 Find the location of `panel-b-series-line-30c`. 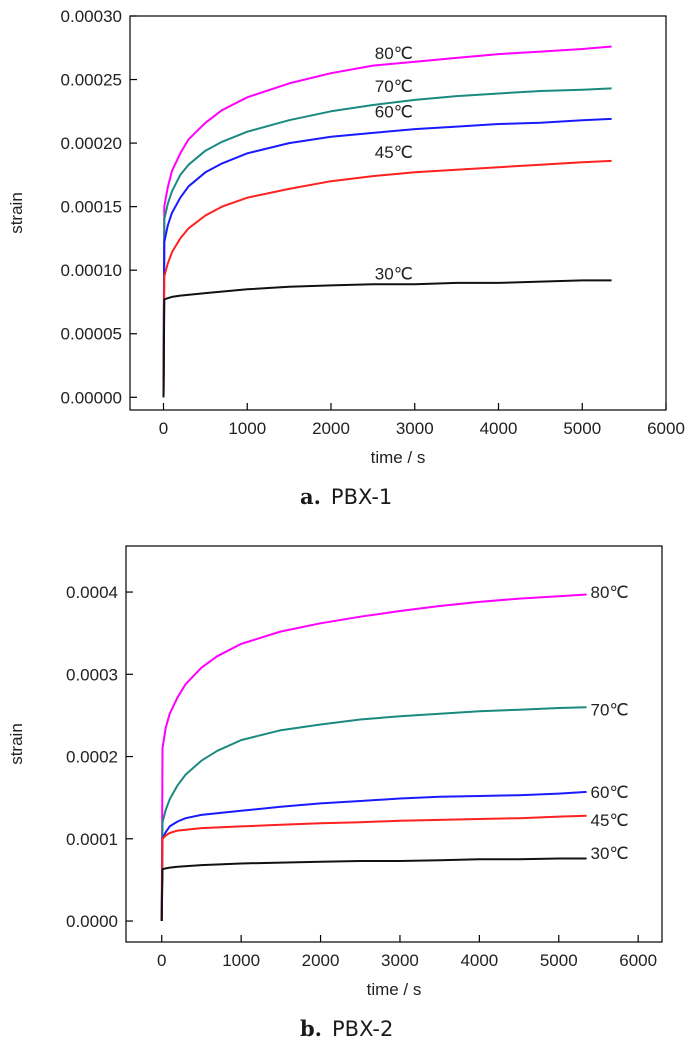

panel-b-series-line-30c is located at coordinates (373, 889).